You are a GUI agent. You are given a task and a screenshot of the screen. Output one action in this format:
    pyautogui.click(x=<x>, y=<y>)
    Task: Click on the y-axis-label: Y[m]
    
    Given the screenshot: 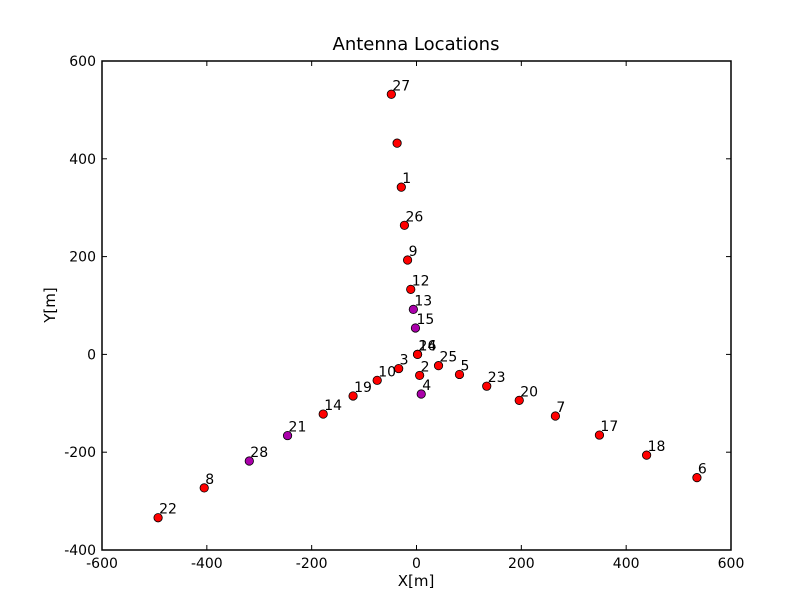 What is the action you would take?
    pyautogui.click(x=50, y=305)
    